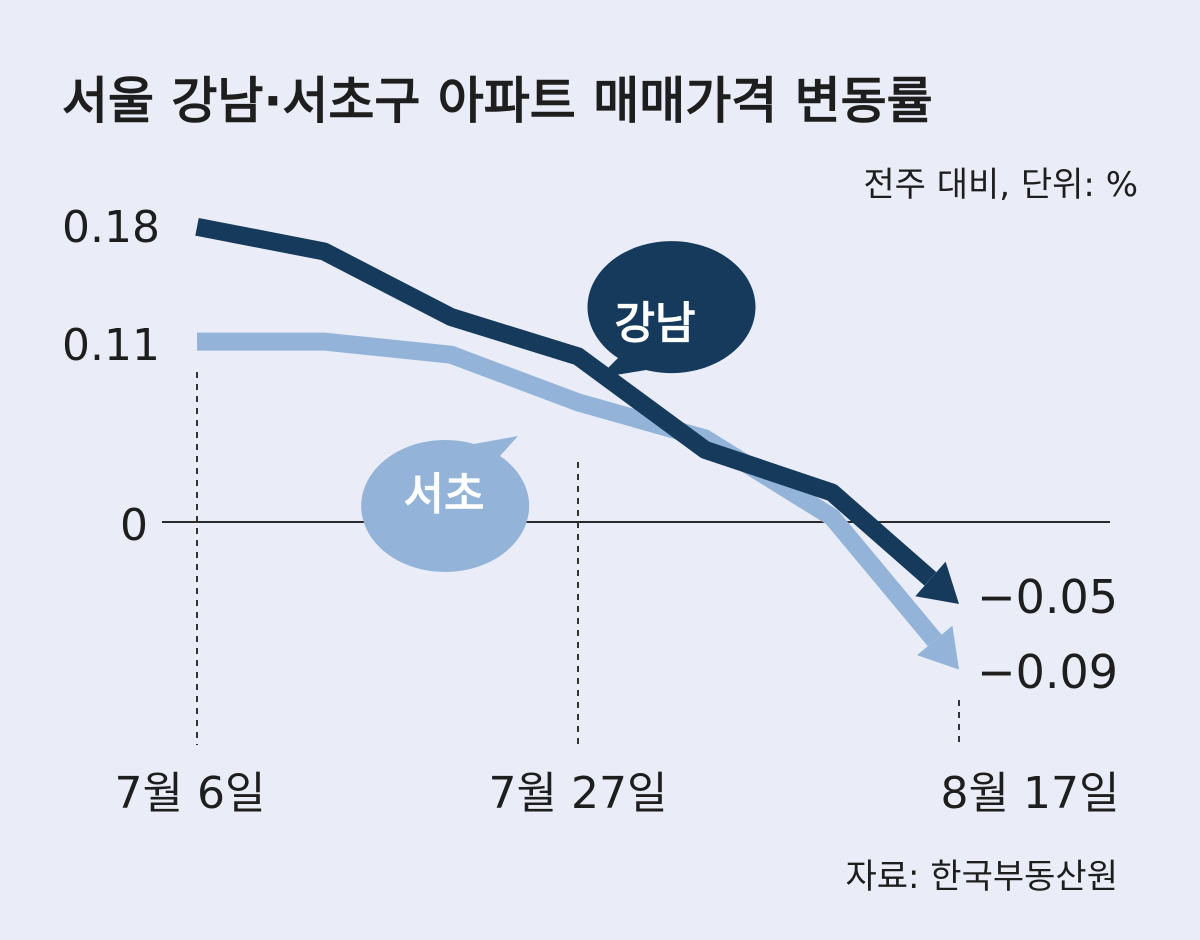  Describe the element at coordinates (444, 494) in the screenshot. I see `seocho-bubble-label: 서초` at that location.